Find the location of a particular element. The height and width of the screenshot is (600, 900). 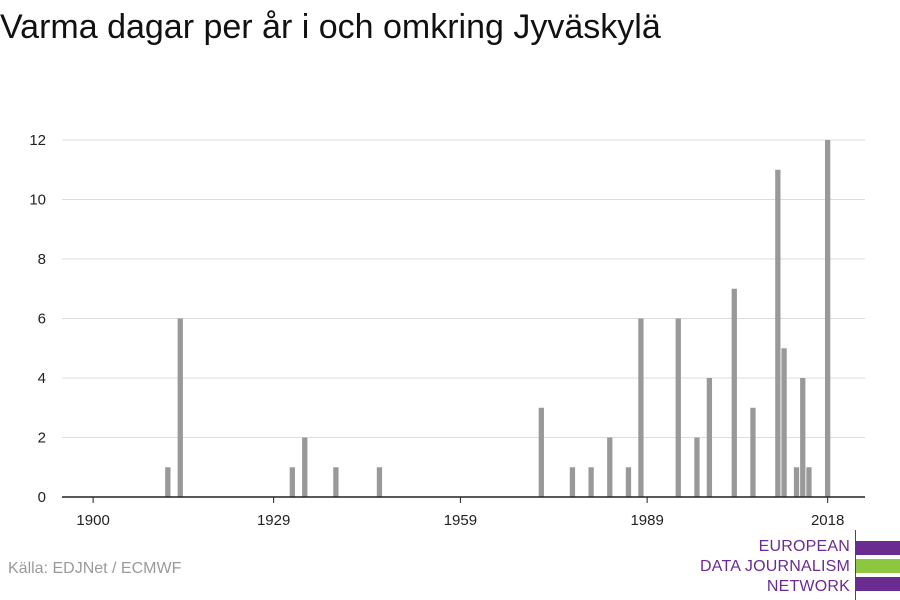

bar-1912 is located at coordinates (168, 482).